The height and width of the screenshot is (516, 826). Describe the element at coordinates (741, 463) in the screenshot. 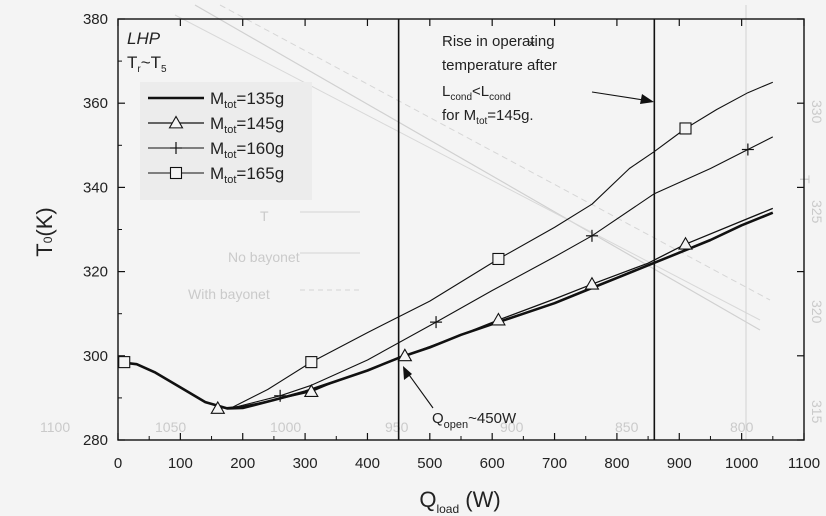

I see `x-tick-label: 1000` at that location.